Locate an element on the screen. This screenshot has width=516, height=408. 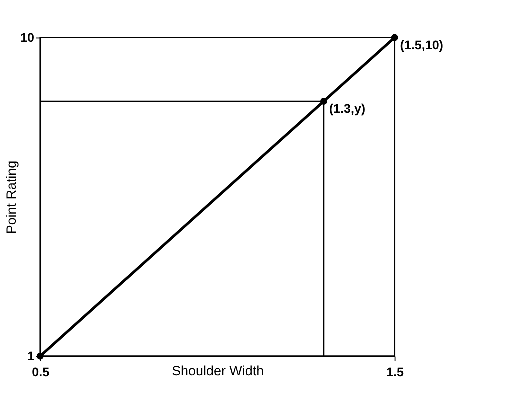
x-axis-title: Shoulder Width is located at coordinates (218, 371).